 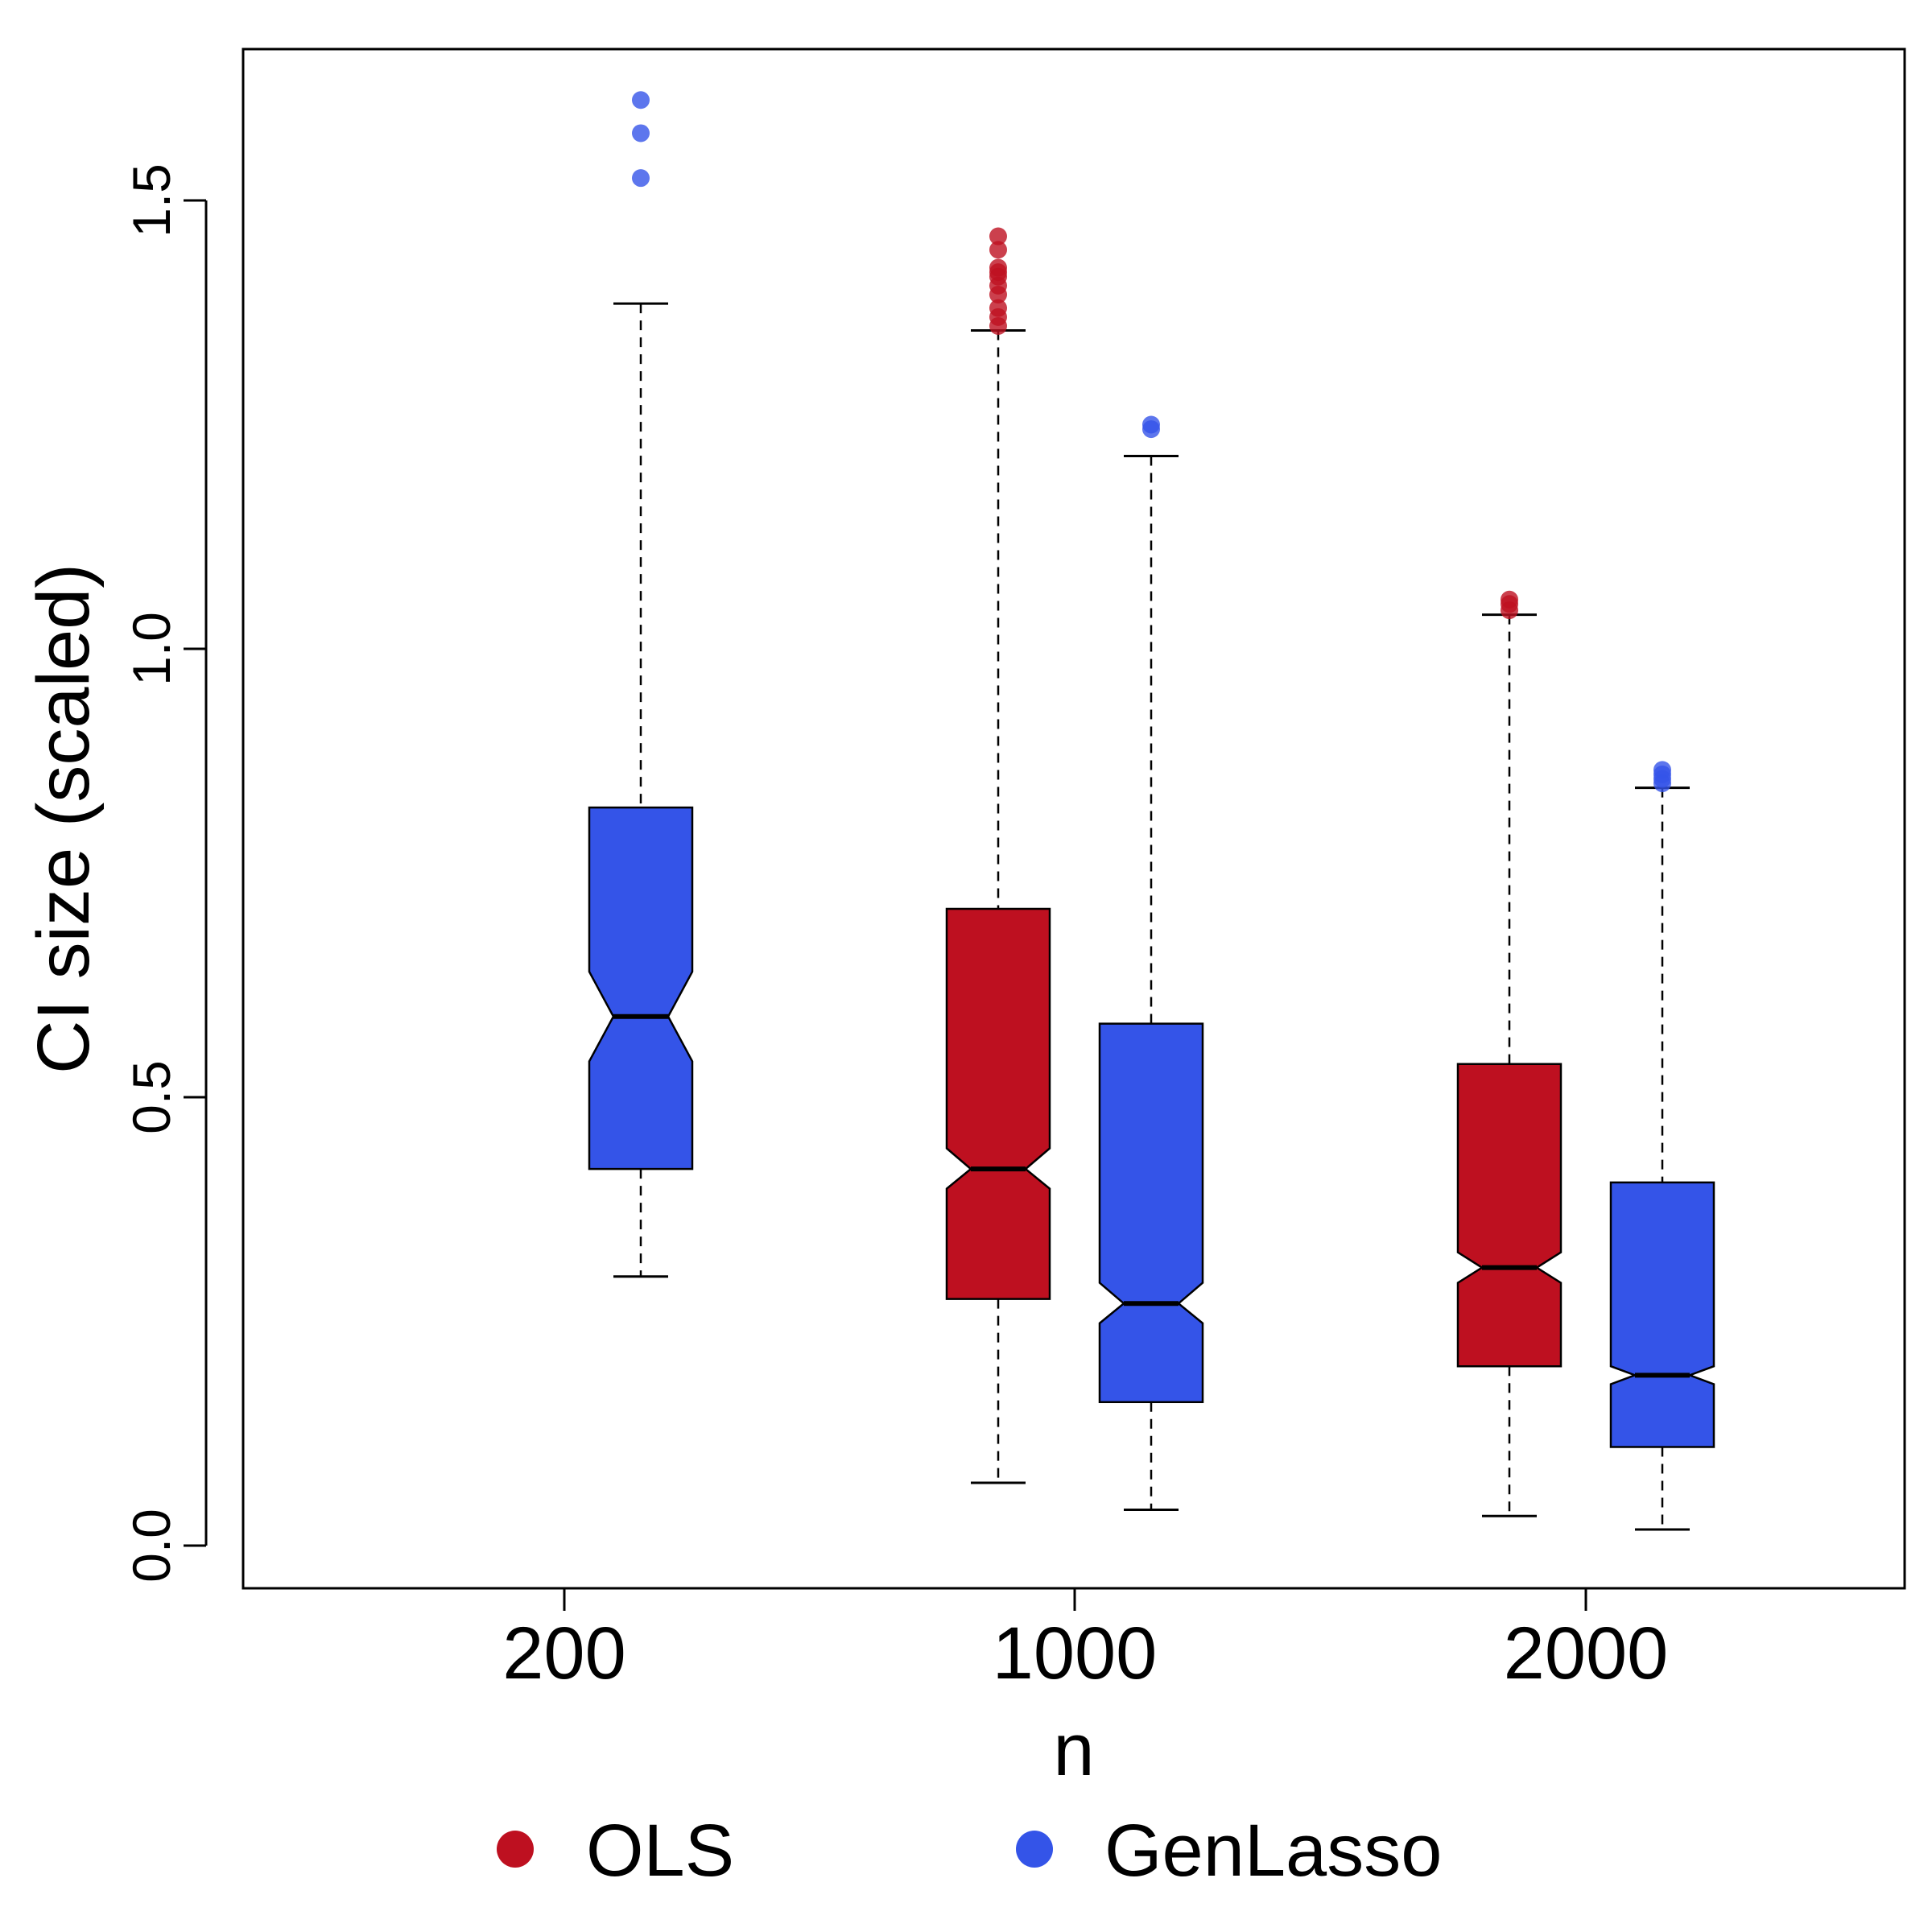 I want to click on legend-marker-genlasso, so click(x=1034, y=1850).